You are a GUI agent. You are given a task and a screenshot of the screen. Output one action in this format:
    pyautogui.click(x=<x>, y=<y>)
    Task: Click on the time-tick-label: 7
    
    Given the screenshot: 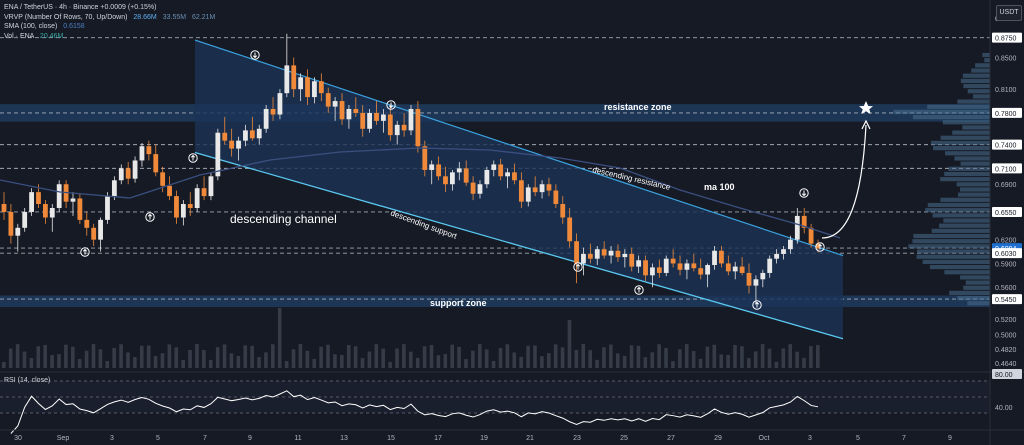 What is the action you would take?
    pyautogui.click(x=904, y=438)
    